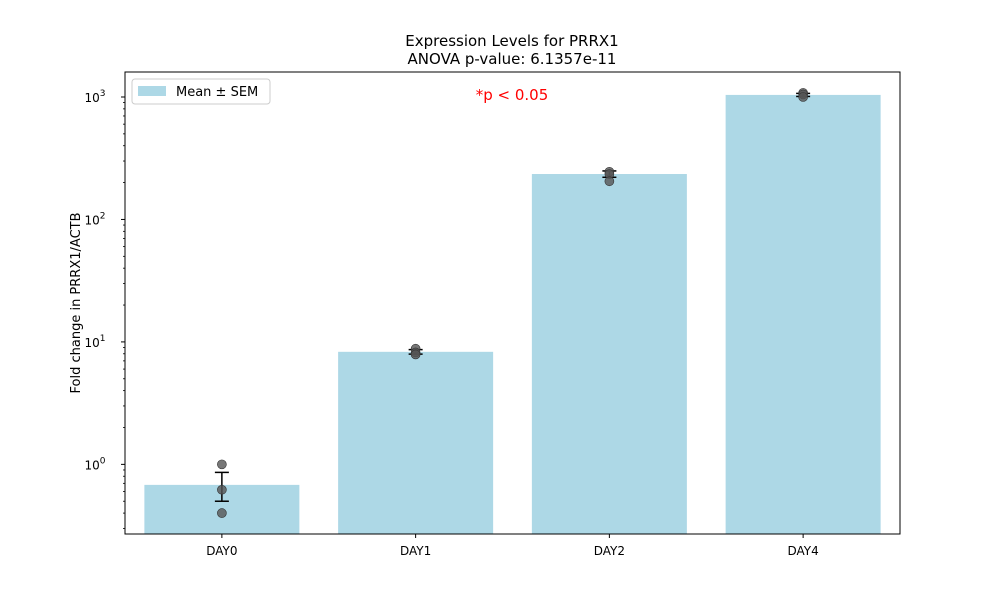  Describe the element at coordinates (415, 551) in the screenshot. I see `x-tick-label-day1: DAY1` at that location.